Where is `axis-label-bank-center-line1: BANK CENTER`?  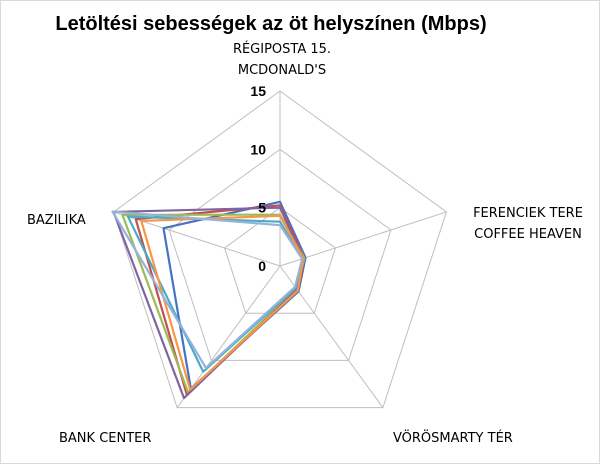 axis-label-bank-center-line1: BANK CENTER is located at coordinates (105, 438).